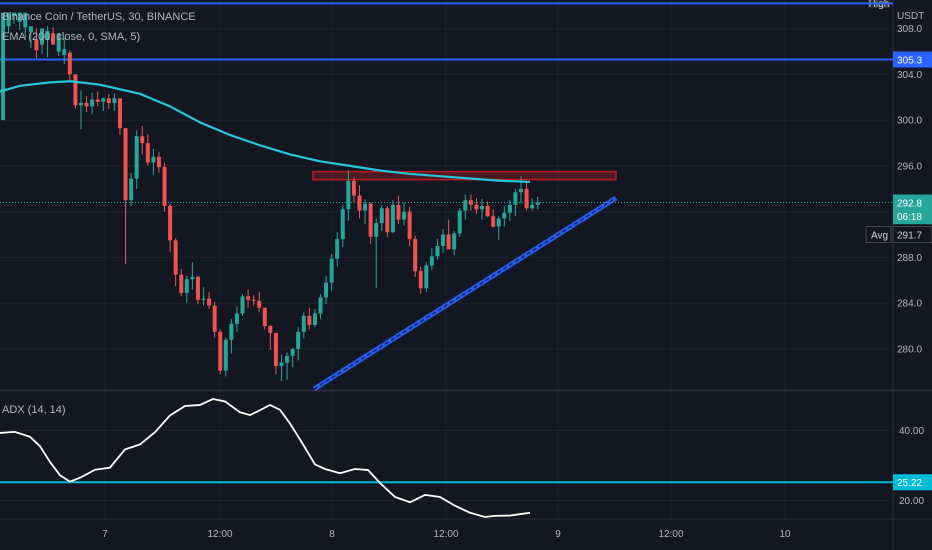 Image resolution: width=932 pixels, height=550 pixels. Describe the element at coordinates (911, 501) in the screenshot. I see `adx-tick-label: 20.00` at that location.